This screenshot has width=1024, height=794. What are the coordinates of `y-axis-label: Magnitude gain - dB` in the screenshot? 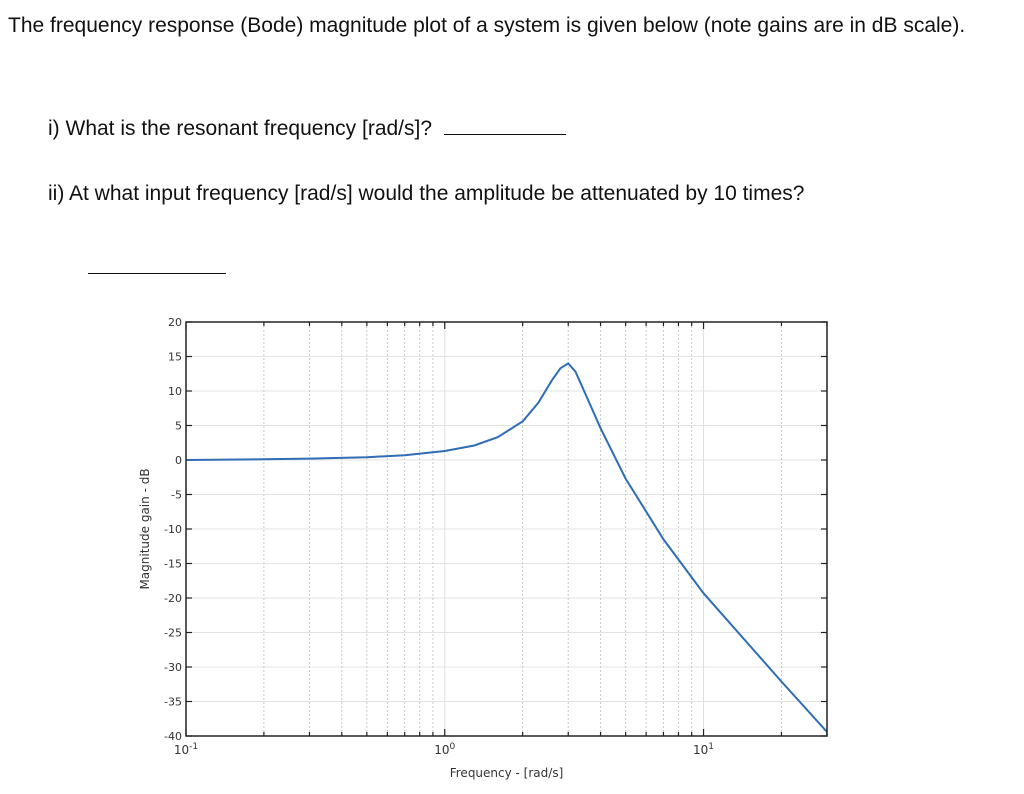 It's located at (145, 528).